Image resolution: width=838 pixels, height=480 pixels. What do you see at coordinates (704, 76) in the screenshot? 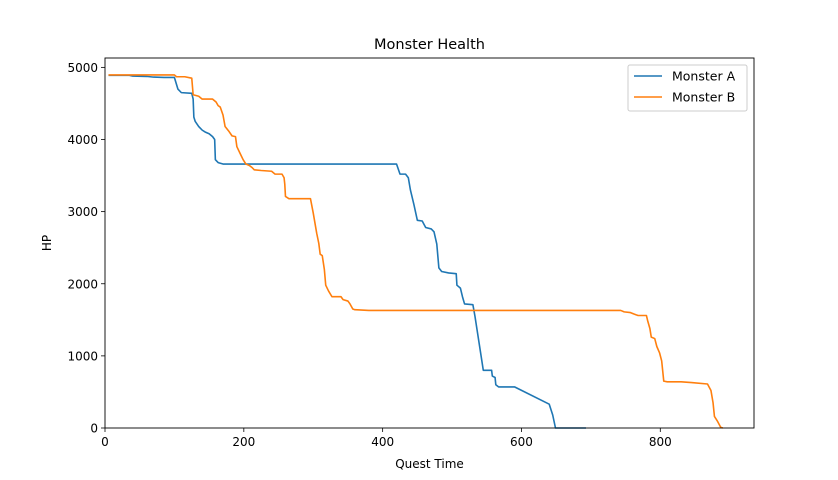
I see `legend-label-monster-a: Monster A` at bounding box center [704, 76].